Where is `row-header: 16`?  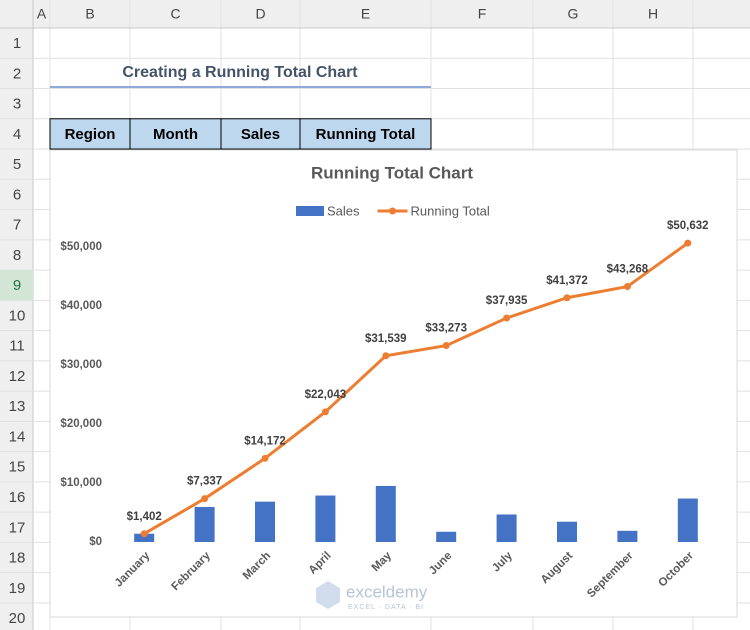 row-header: 16 is located at coordinates (17, 497).